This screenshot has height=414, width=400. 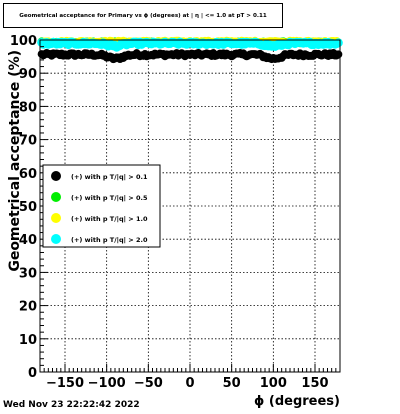 I want to click on y-tick-label: 50, so click(x=28, y=207).